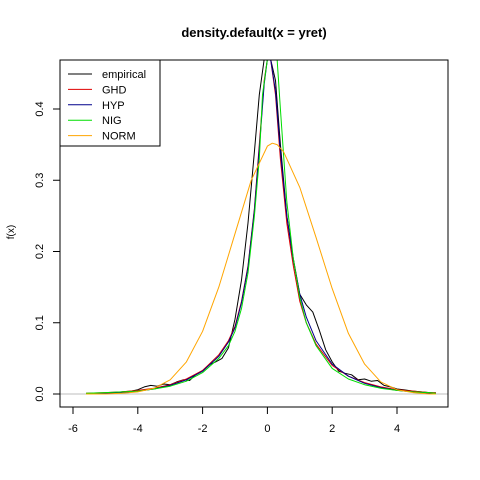 Image resolution: width=480 pixels, height=480 pixels. What do you see at coordinates (40, 322) in the screenshot?
I see `y-tick-label: 0.1` at bounding box center [40, 322].